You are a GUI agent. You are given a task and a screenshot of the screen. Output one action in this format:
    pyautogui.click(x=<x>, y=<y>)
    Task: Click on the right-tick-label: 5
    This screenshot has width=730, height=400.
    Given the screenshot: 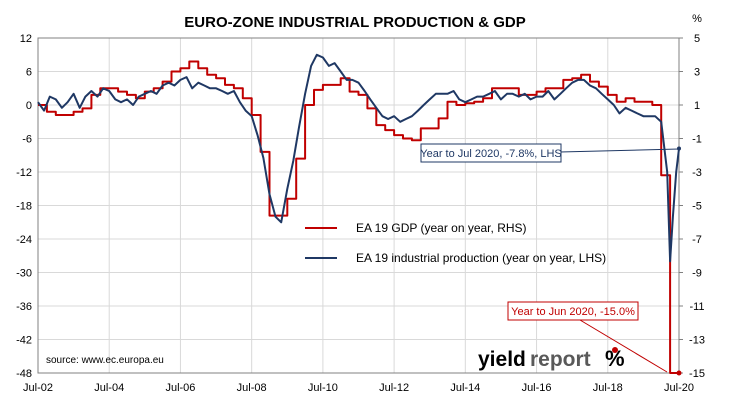 What is the action you would take?
    pyautogui.click(x=697, y=39)
    